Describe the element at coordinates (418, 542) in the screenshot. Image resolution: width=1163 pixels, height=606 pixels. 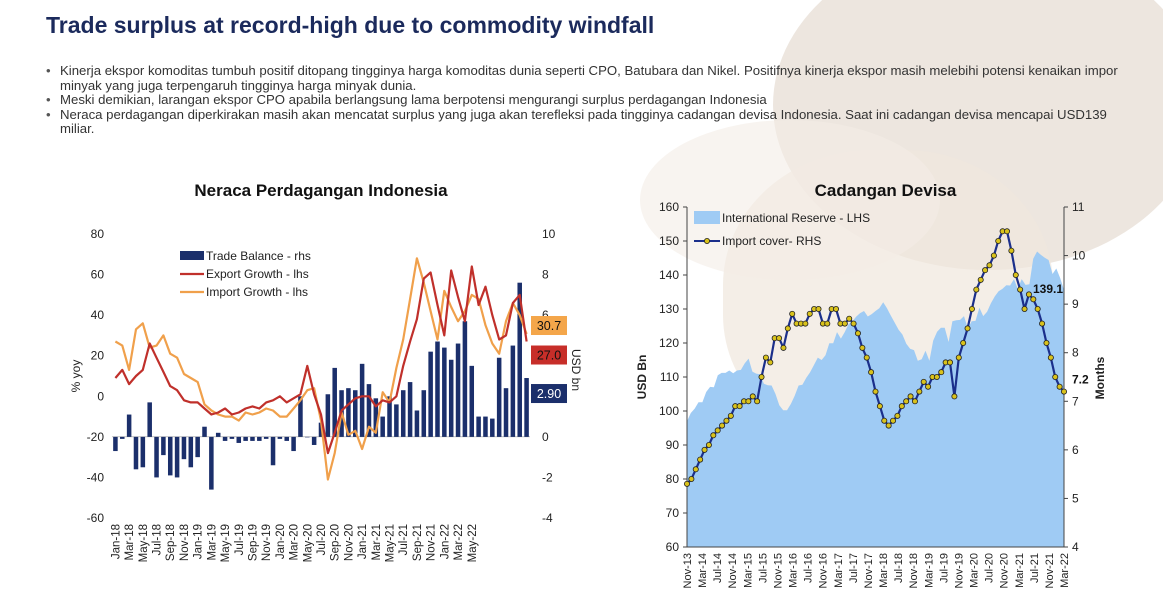
I see `x-tick-label: Sep-21` at that location.